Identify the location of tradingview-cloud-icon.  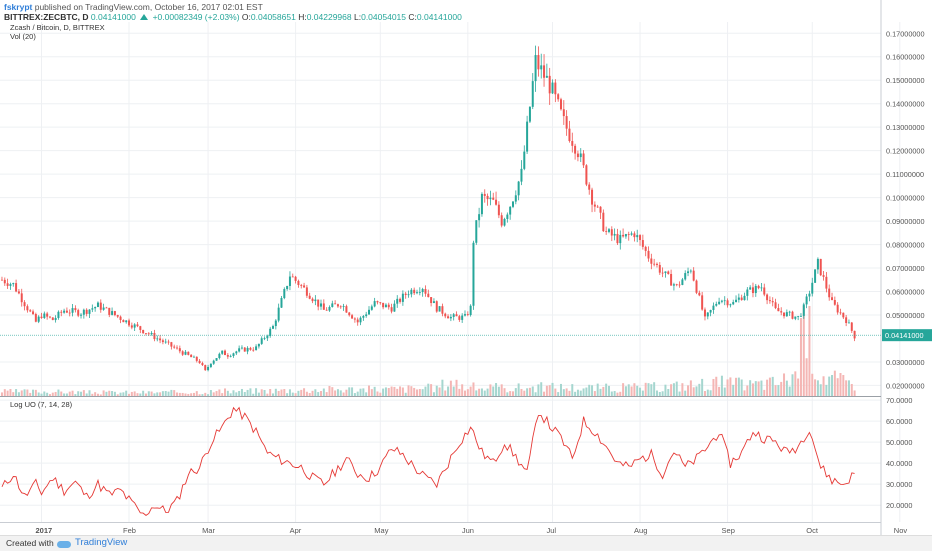
(64, 544).